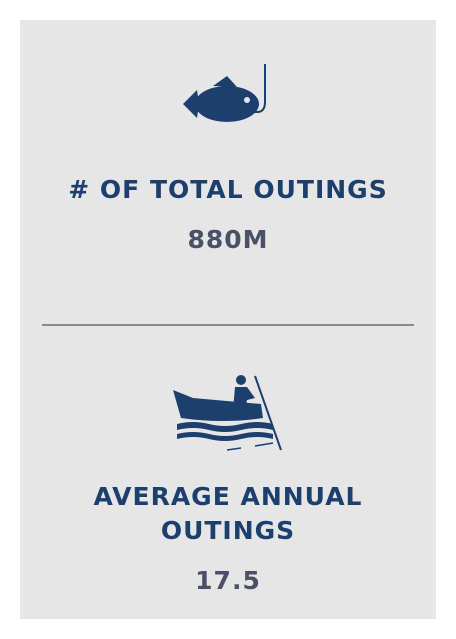 This screenshot has width=456, height=639. What do you see at coordinates (224, 93) in the screenshot?
I see `fish-icon` at bounding box center [224, 93].